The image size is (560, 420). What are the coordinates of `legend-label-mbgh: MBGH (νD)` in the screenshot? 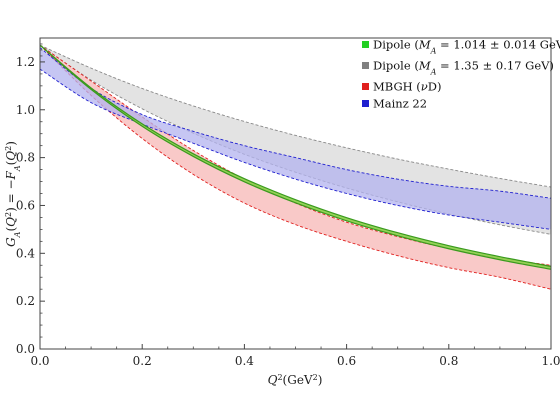 It's located at (407, 87).